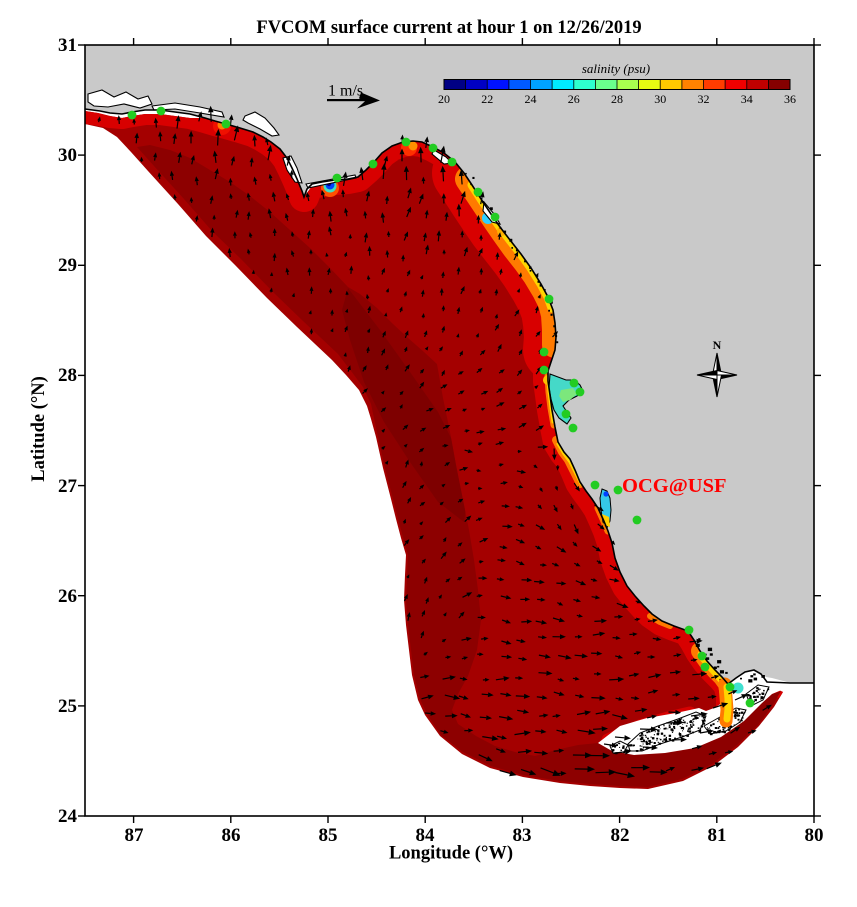  What do you see at coordinates (67, 265) in the screenshot?
I see `svg-text: 29` at bounding box center [67, 265].